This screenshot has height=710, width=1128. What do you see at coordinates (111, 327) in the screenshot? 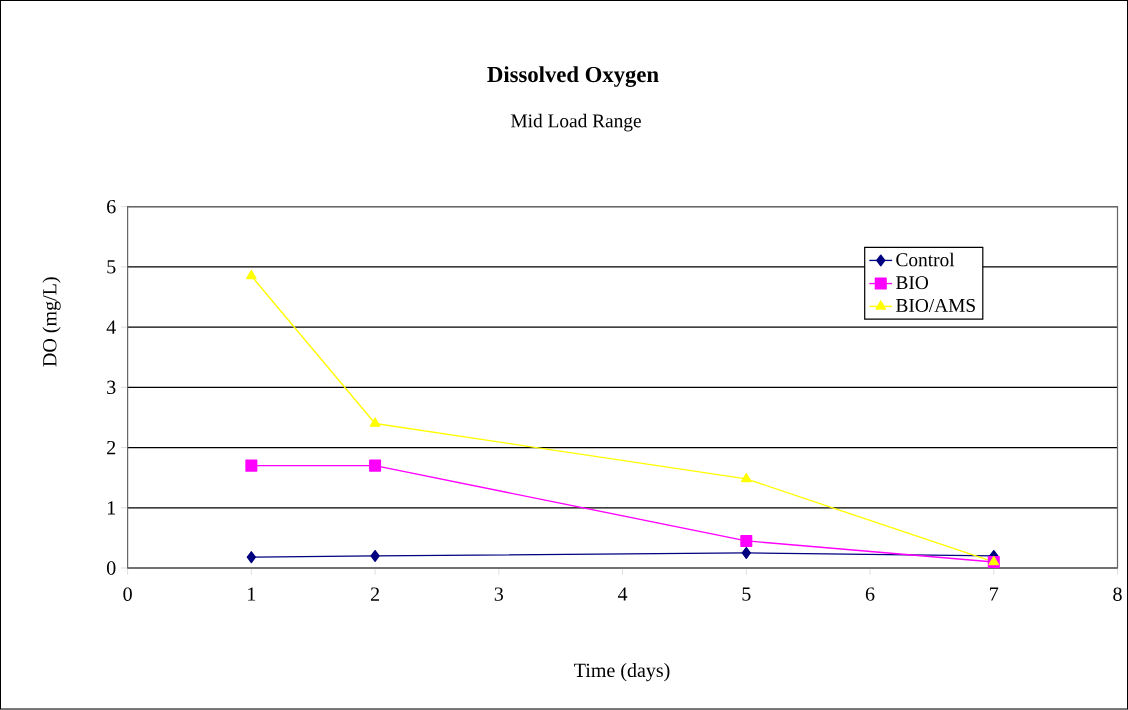
I see `y-tick-label: 4` at bounding box center [111, 327].